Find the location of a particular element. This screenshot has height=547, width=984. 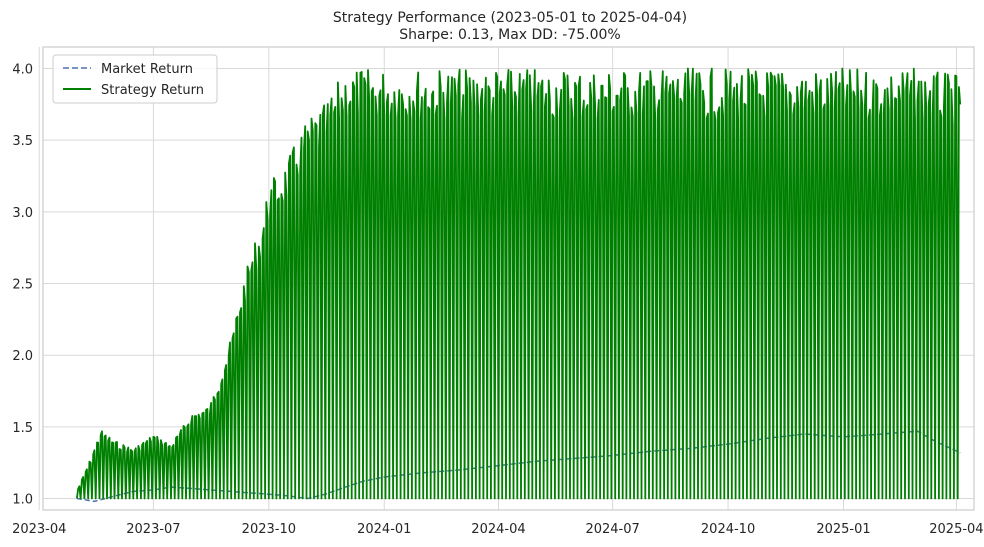

chart-subtitle: Sharpe: 0.13, Max DD: -75.00% is located at coordinates (509, 35).